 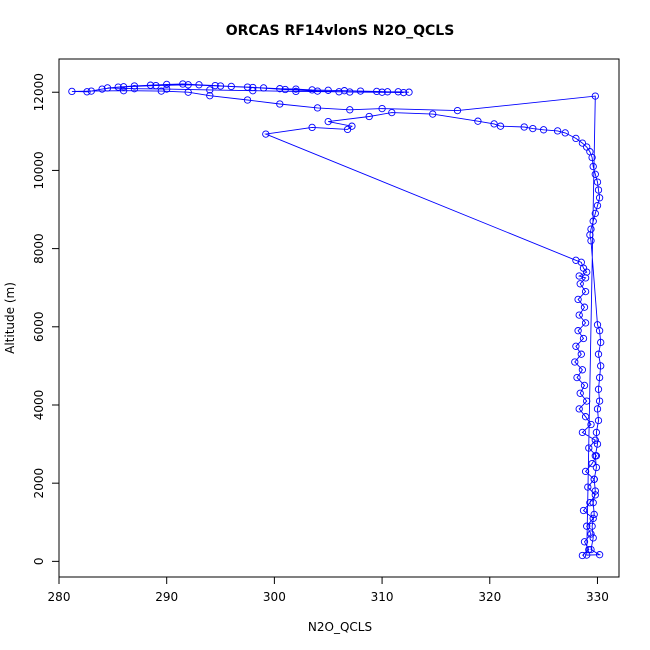 What do you see at coordinates (274, 597) in the screenshot?
I see `x-tick-label: 300` at bounding box center [274, 597].